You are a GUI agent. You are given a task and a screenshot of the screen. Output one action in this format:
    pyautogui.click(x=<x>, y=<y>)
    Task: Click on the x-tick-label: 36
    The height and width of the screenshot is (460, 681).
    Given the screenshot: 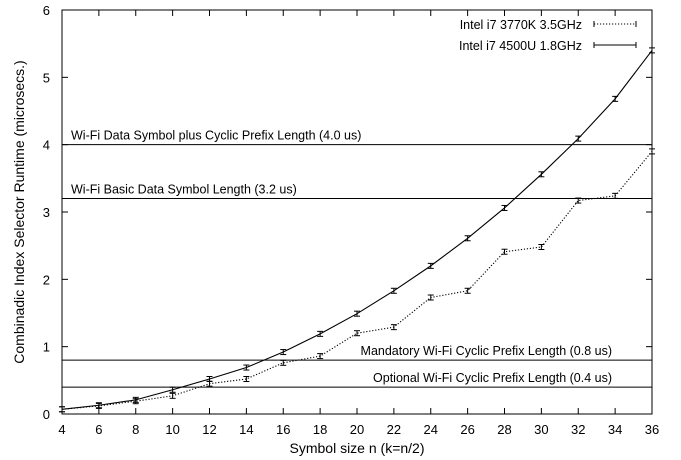 What is the action you would take?
    pyautogui.click(x=652, y=429)
    